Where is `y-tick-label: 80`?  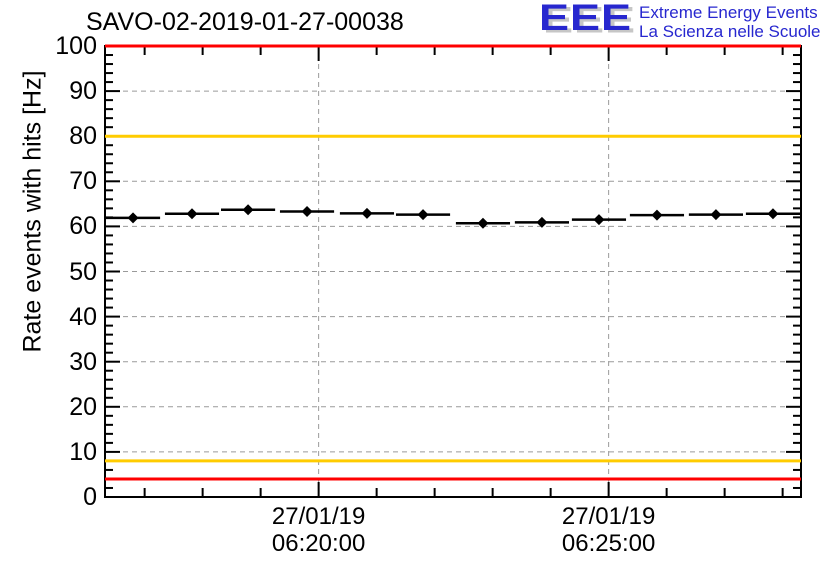
y-tick-label: 80 is located at coordinates (83, 136).